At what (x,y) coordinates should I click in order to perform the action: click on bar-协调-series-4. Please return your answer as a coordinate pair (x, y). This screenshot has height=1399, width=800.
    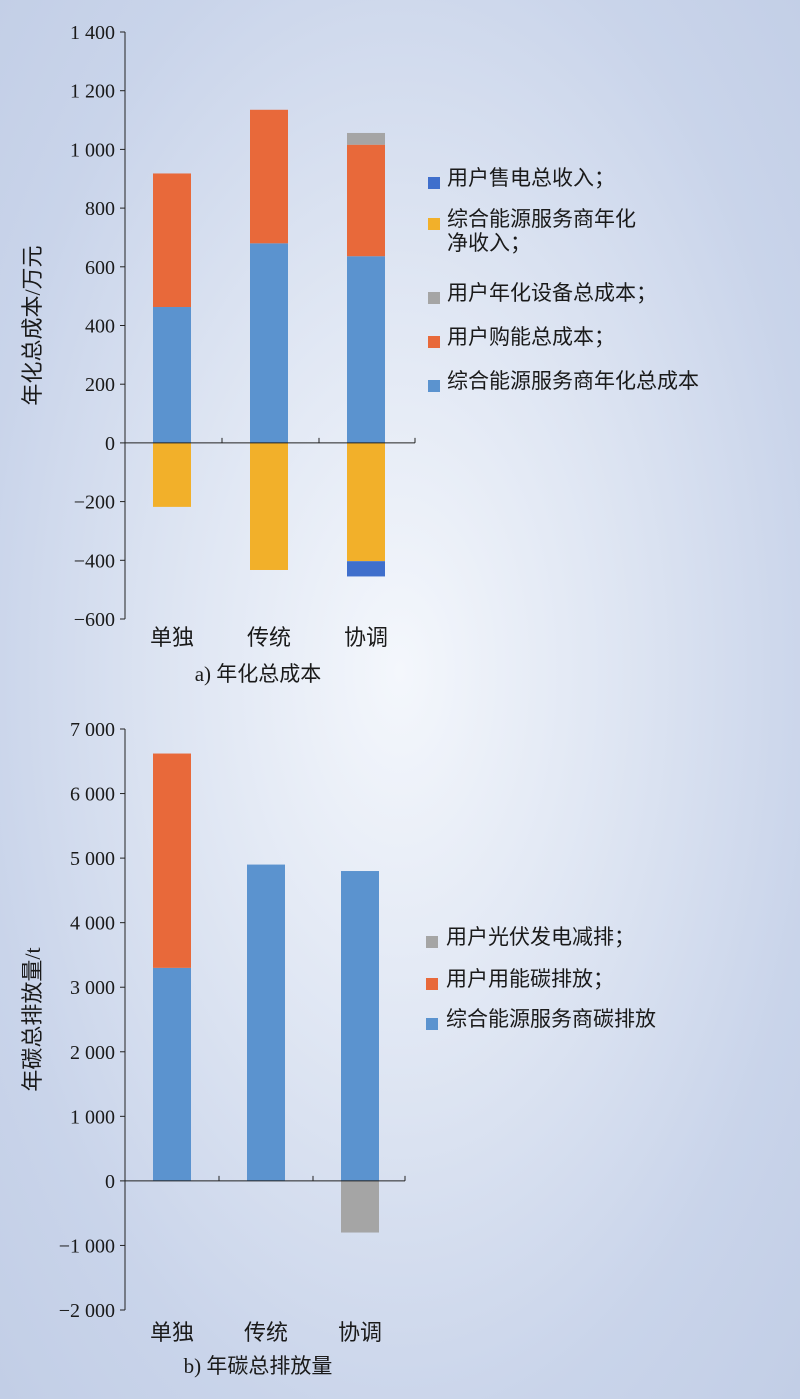
    Looking at the image, I should click on (366, 569).